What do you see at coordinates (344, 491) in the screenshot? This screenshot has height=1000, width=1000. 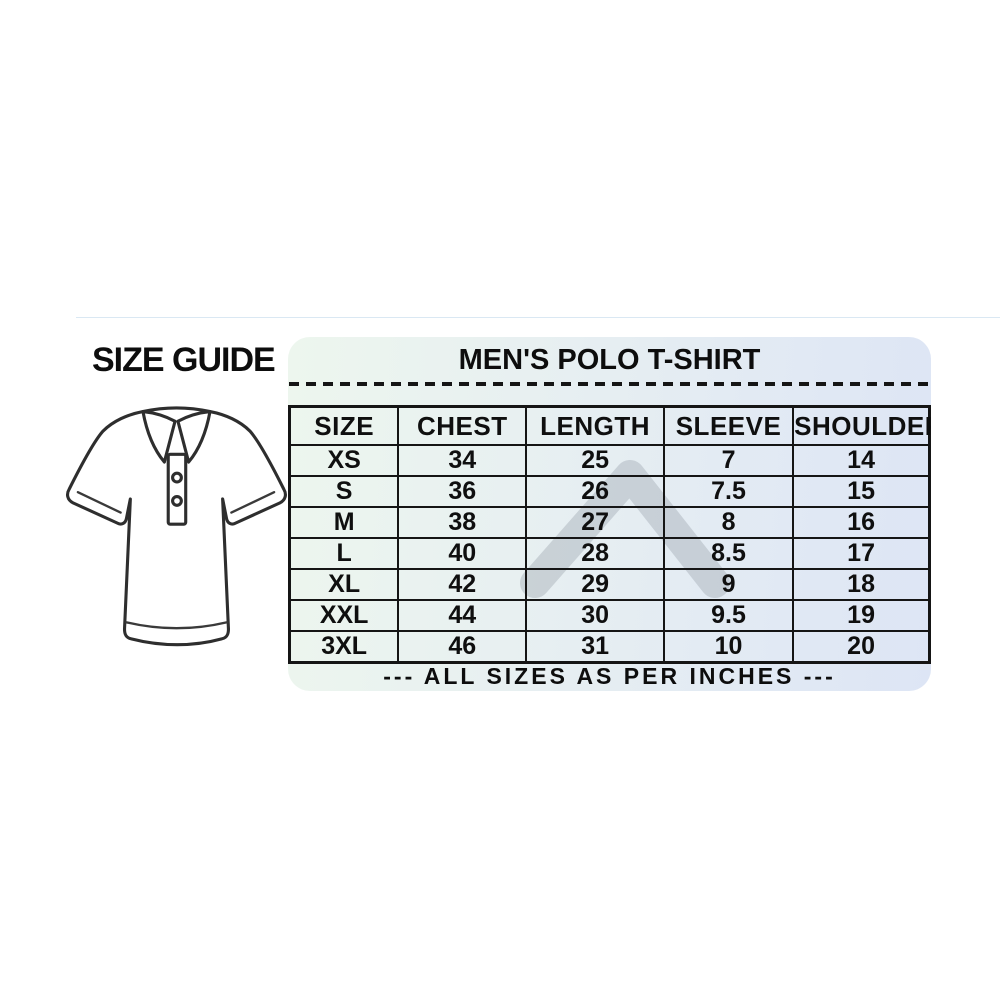 I see `size-label-cell: S` at bounding box center [344, 491].